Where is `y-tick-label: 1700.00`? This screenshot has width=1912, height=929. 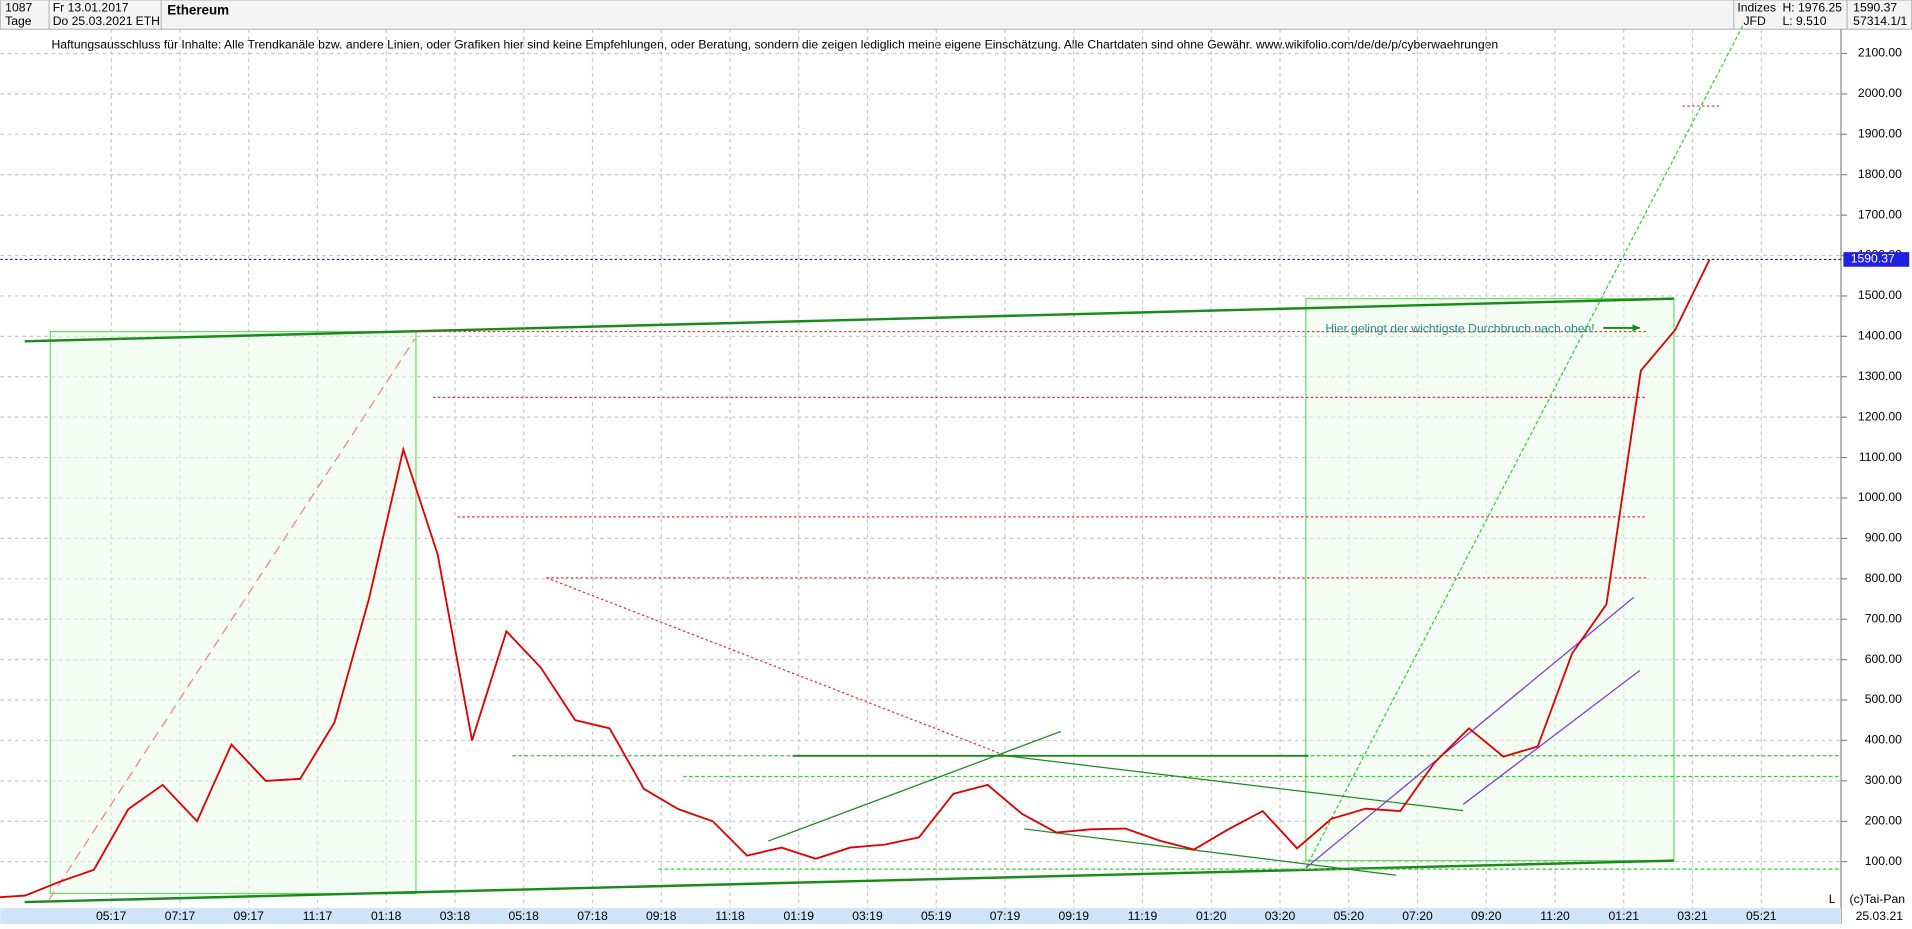
y-tick-label: 1700.00 is located at coordinates (1880, 214).